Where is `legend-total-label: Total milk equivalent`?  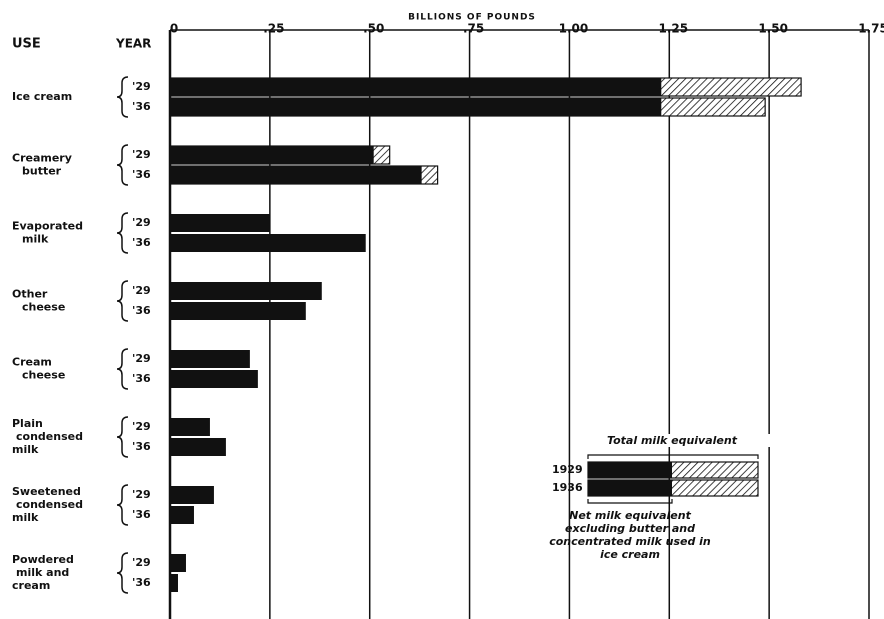
legend-total-label: Total milk equivalent is located at coordinates (672, 440).